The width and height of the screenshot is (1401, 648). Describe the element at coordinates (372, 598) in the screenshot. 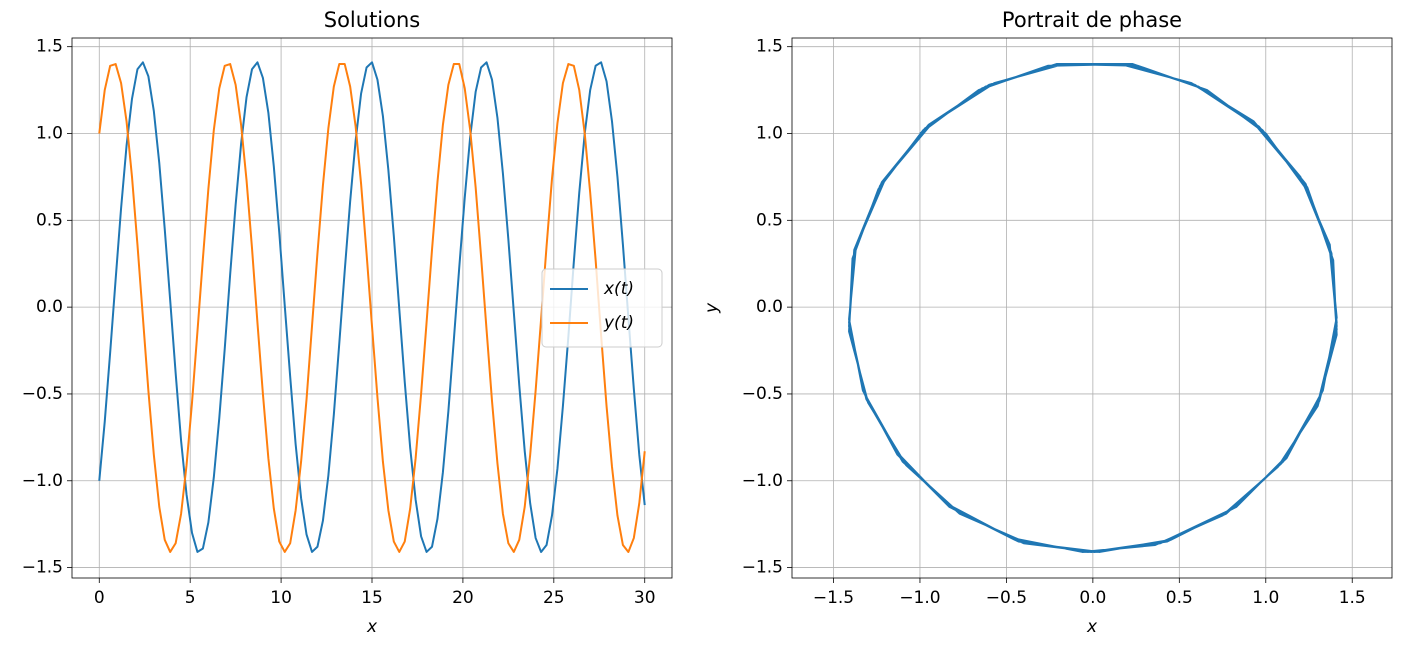

I see `x-tick-label: 15` at that location.